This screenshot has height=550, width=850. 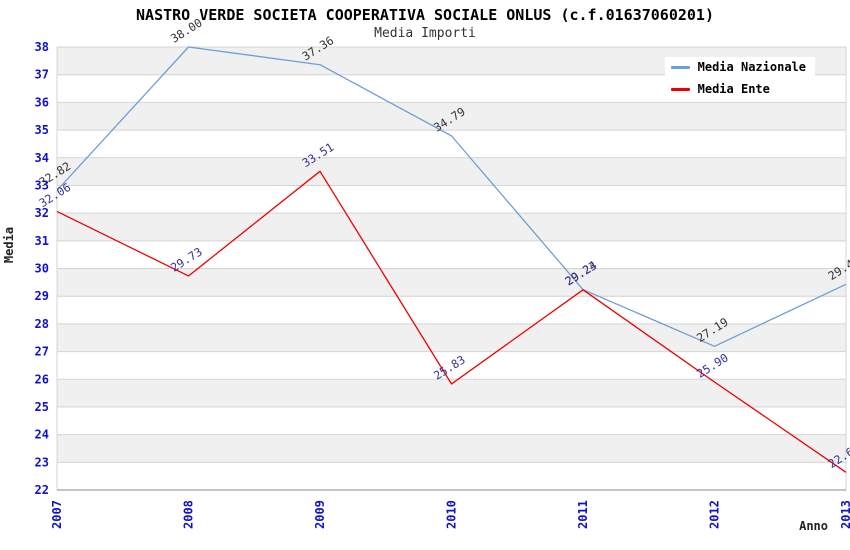 I want to click on x-tick-label: 2010, so click(x=452, y=514).